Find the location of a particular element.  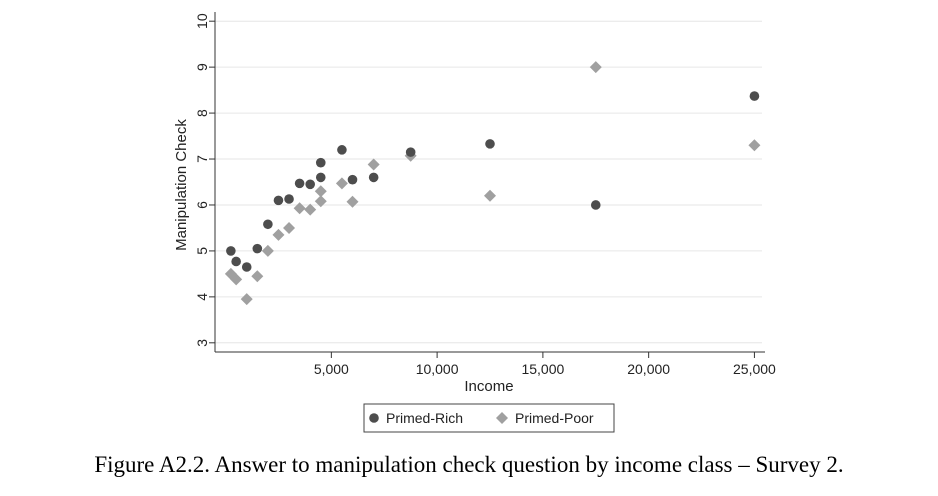

y-tick-label: 3 is located at coordinates (202, 343).